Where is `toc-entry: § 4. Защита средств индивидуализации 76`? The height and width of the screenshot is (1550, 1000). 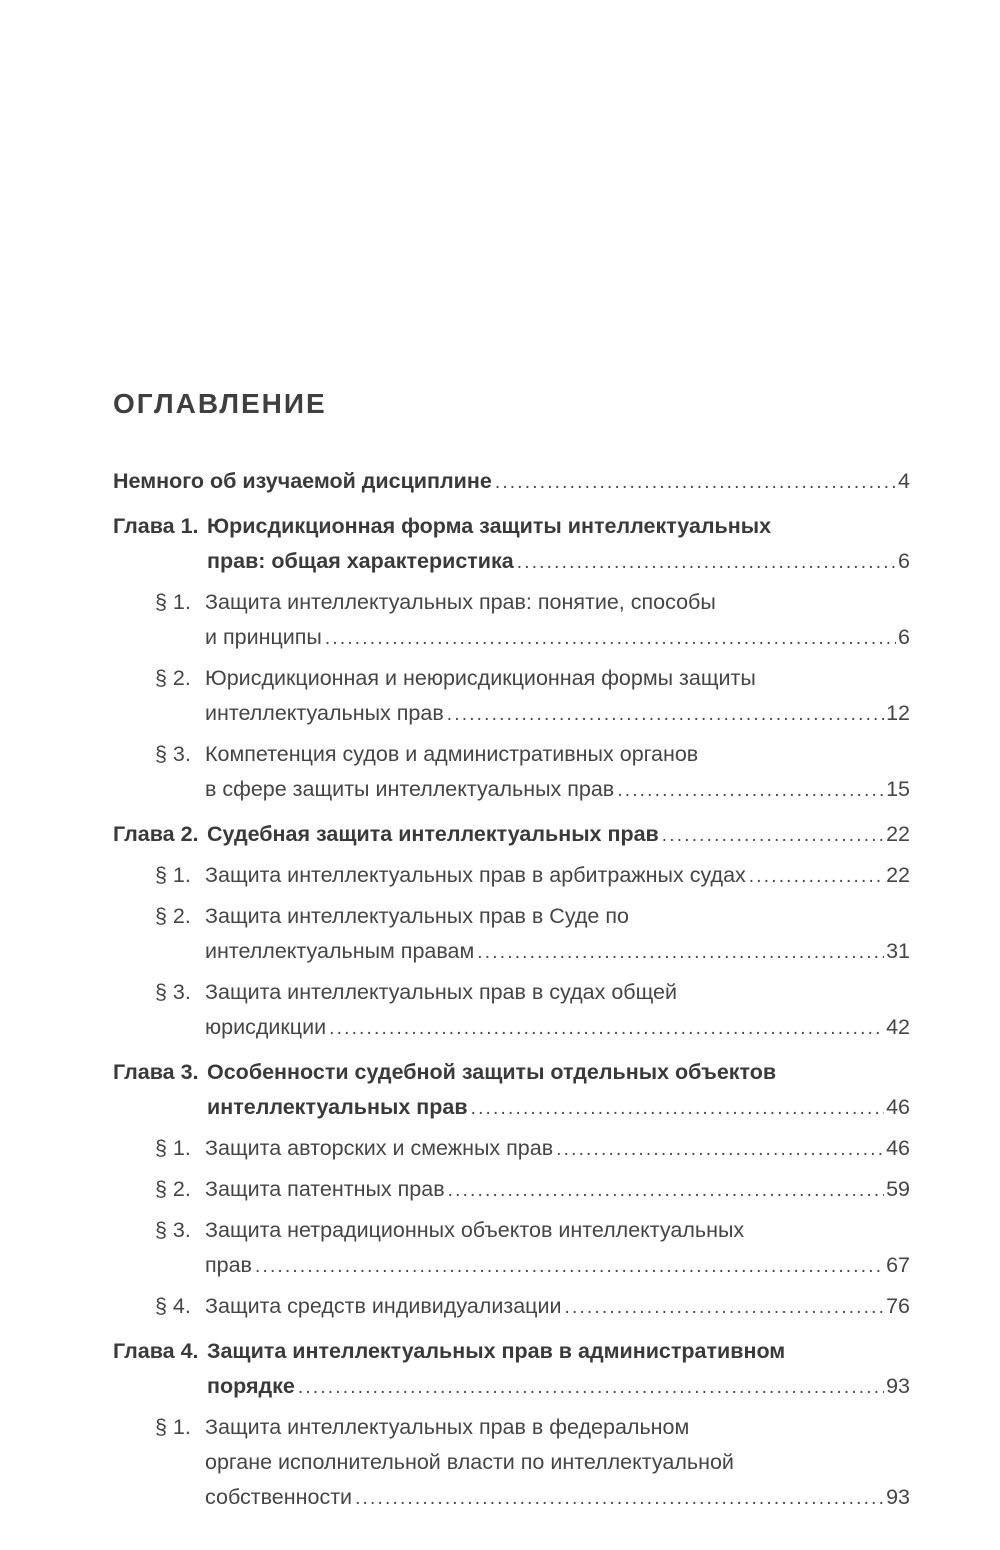
toc-entry: § 4. Защита средств индивидуализации 76 is located at coordinates (511, 1307).